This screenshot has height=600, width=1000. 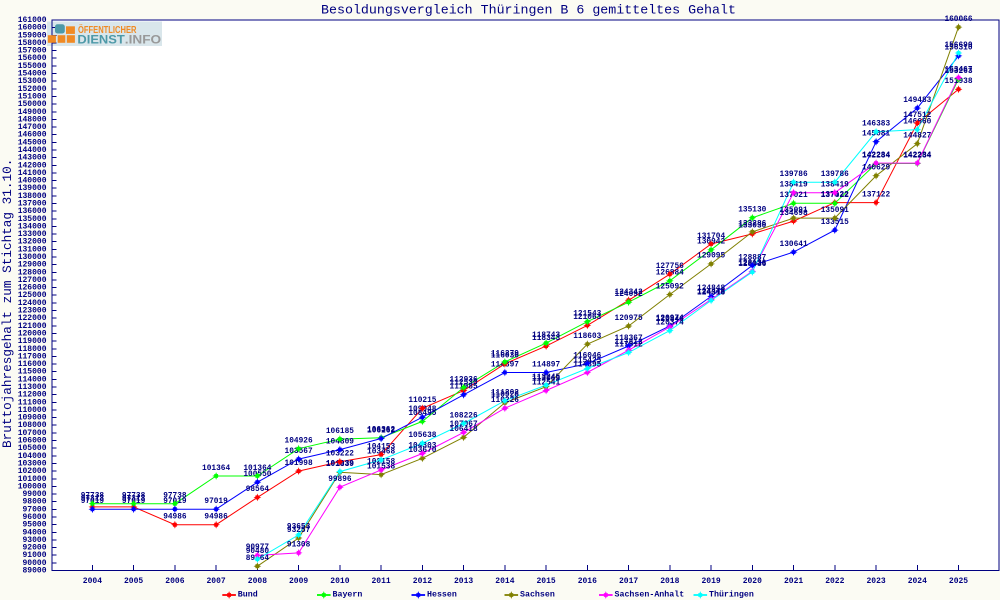 I want to click on svg-text: 111202, so click(x=505, y=394).